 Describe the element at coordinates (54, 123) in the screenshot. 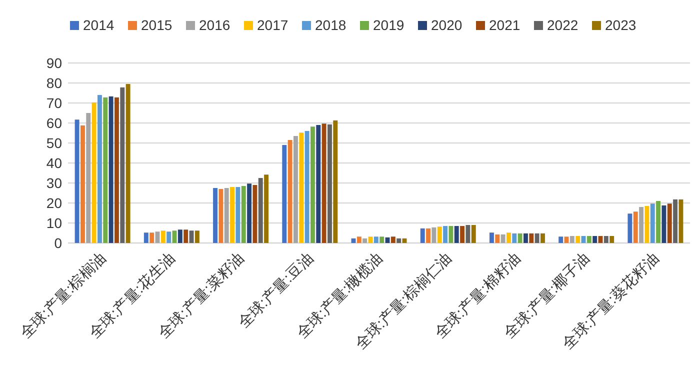

I see `y-tick-label: 60` at that location.